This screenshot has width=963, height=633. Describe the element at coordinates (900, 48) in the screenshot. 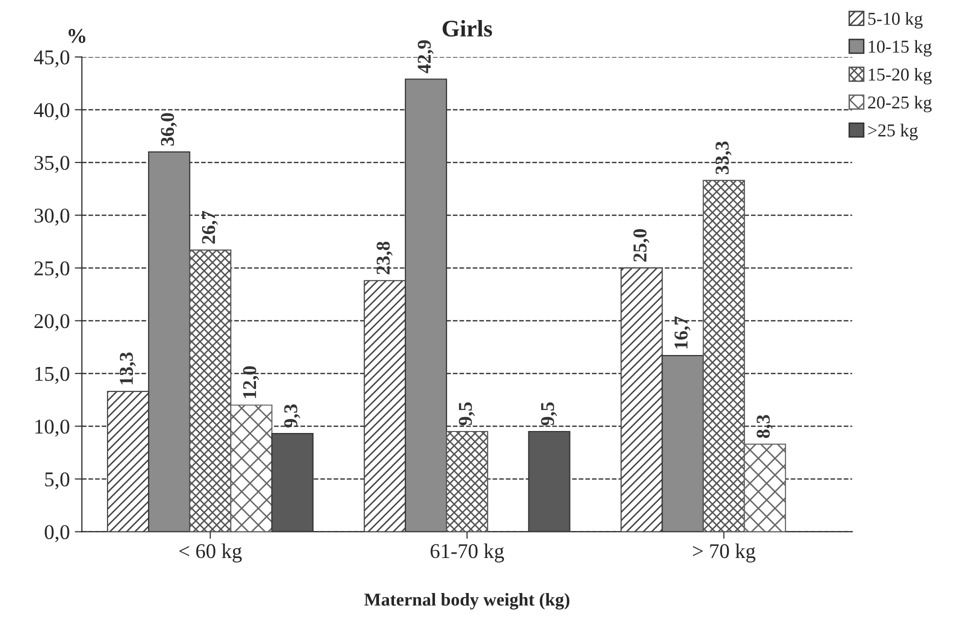

I see `legend-label: 10-15 kg` at that location.